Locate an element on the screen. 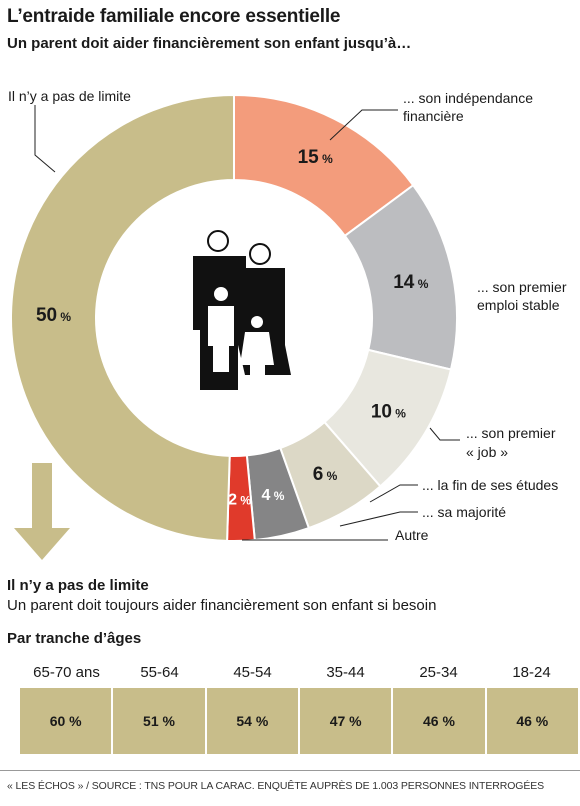 The width and height of the screenshot is (580, 806). age-group-label: 25-34 is located at coordinates (438, 672).